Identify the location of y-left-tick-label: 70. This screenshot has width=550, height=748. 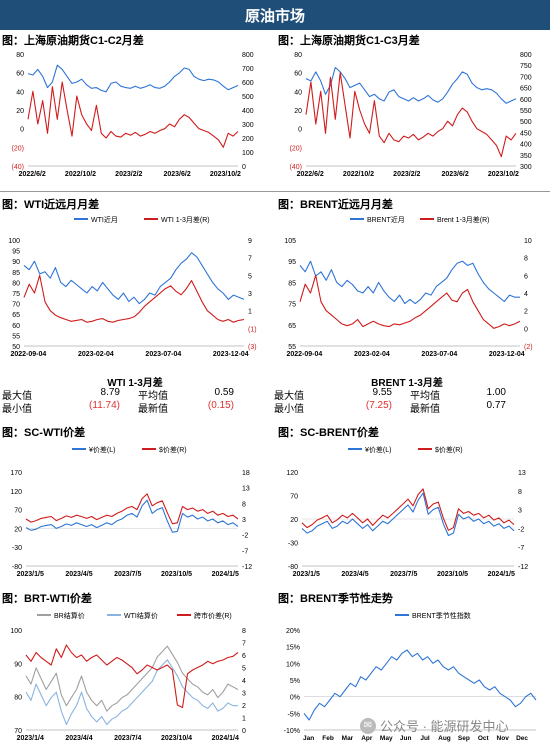
(18, 511).